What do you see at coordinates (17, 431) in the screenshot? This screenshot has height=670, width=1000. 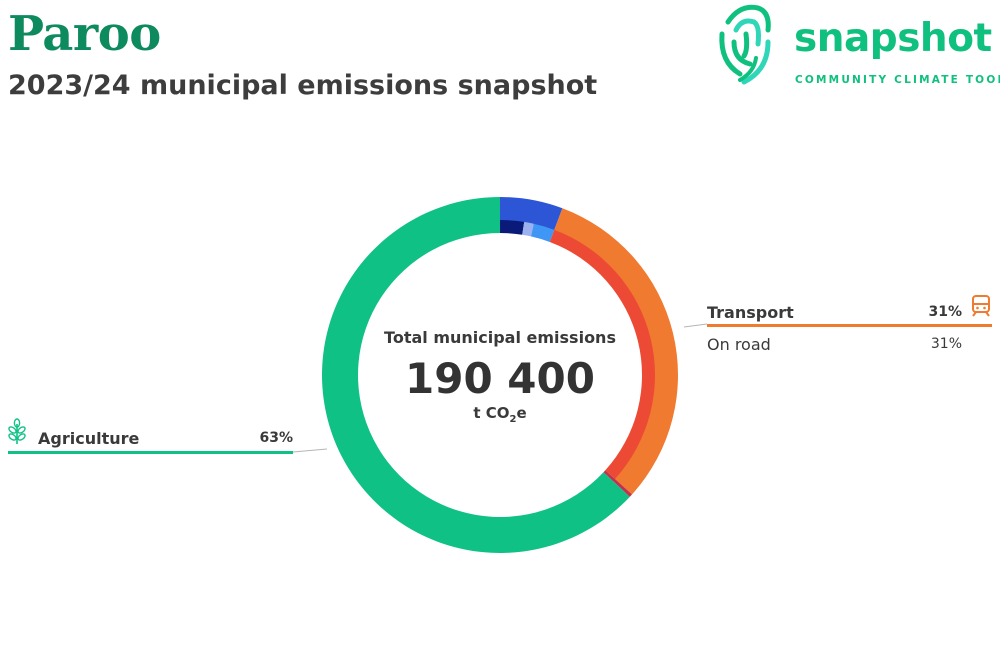 I see `wheat-icon` at bounding box center [17, 431].